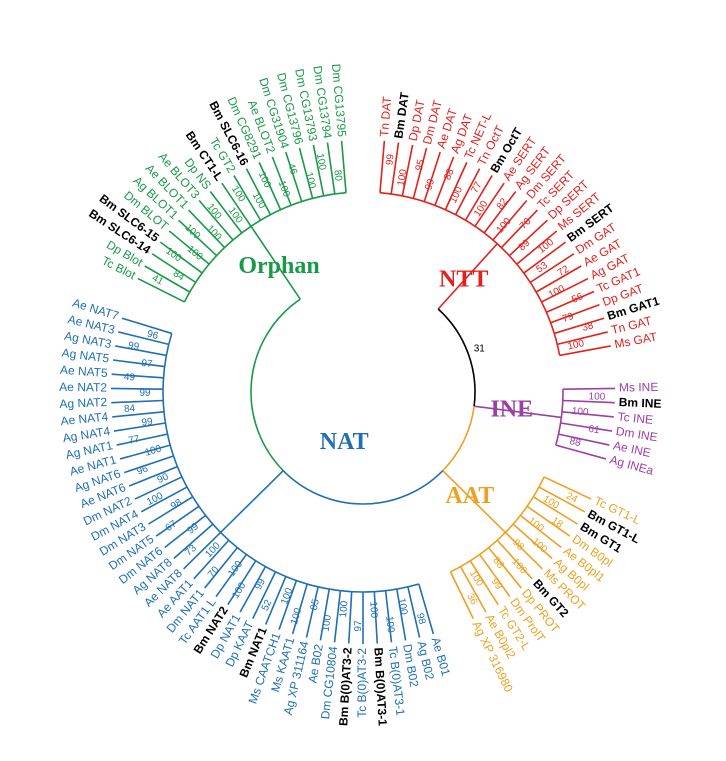 The height and width of the screenshot is (761, 726). I want to click on support-value: 24, so click(571, 498).